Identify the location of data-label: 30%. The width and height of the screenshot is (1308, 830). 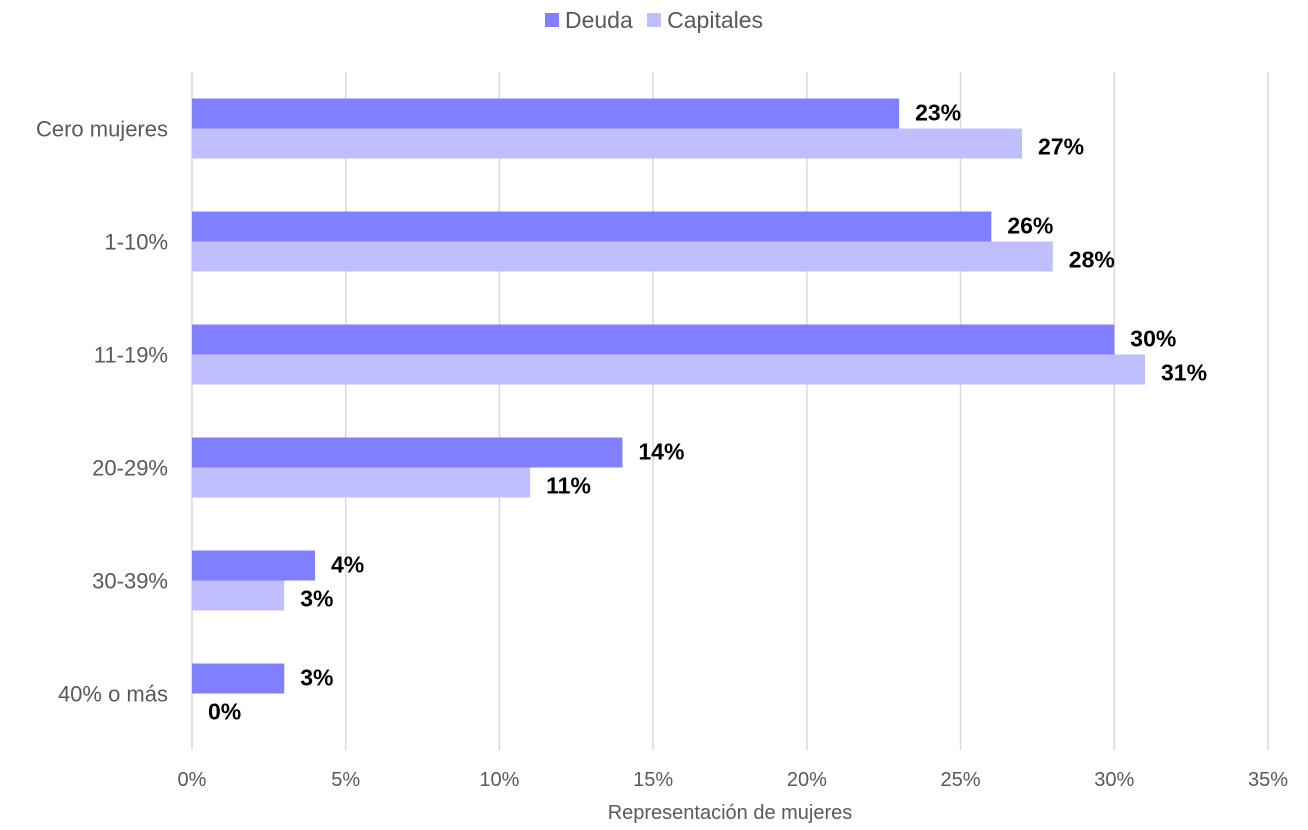
(1153, 339).